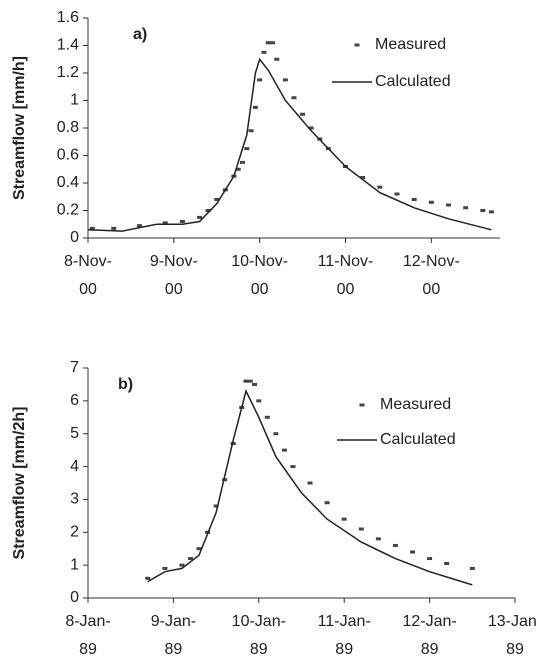 The image size is (536, 670). I want to click on x-tick-label: 8-Jan-89, so click(87, 635).